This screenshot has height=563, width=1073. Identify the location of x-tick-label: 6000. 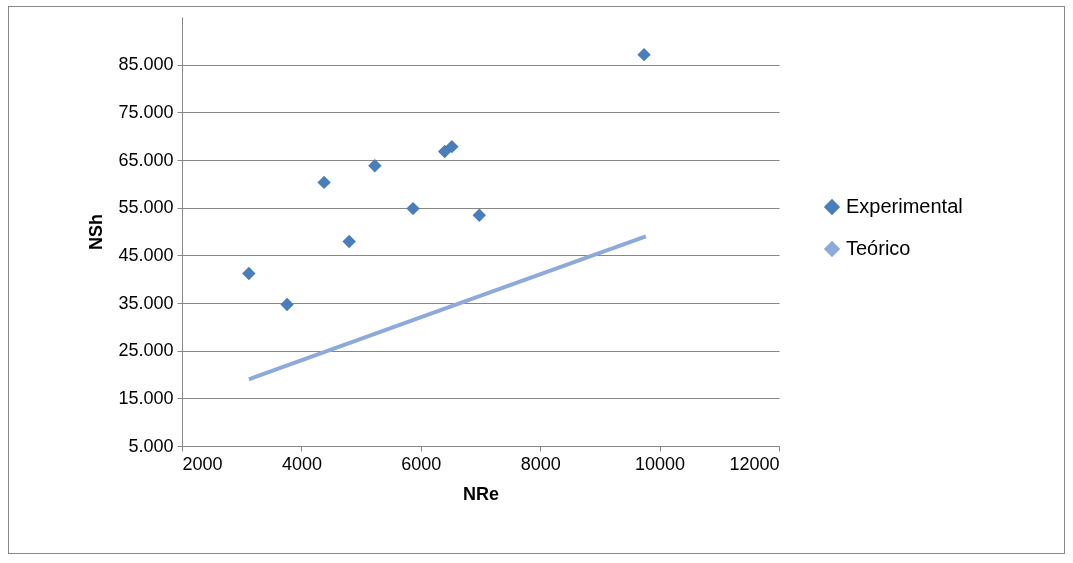
(421, 463).